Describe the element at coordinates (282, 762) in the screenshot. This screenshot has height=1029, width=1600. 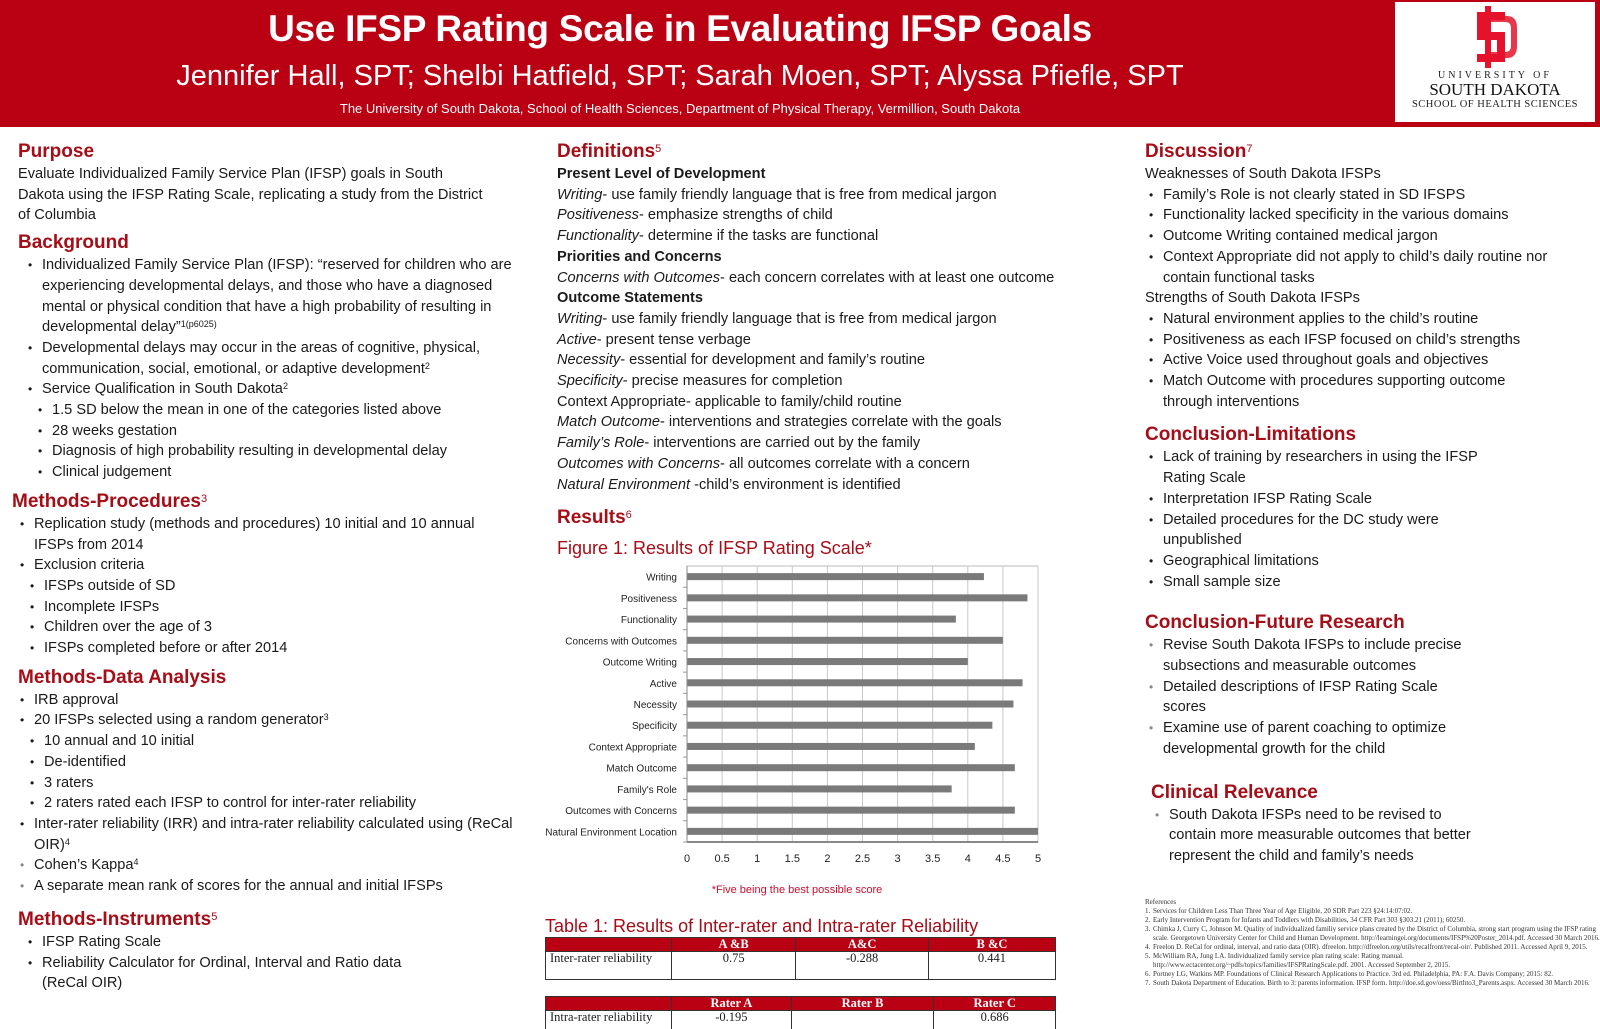
I see `data-sub-bullet: De-identified` at that location.